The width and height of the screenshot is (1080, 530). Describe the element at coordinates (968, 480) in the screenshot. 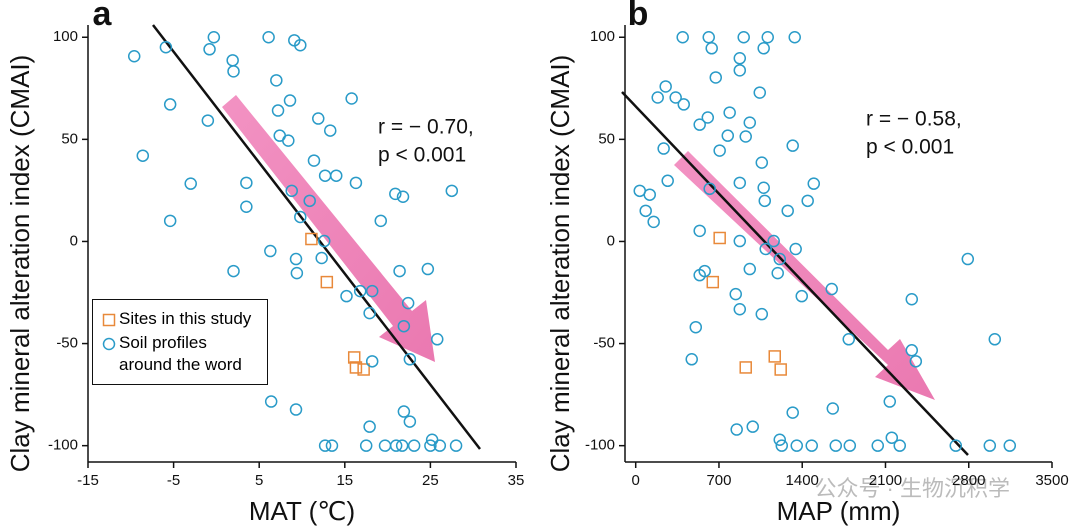

I see `x-tick-label: 2800` at that location.